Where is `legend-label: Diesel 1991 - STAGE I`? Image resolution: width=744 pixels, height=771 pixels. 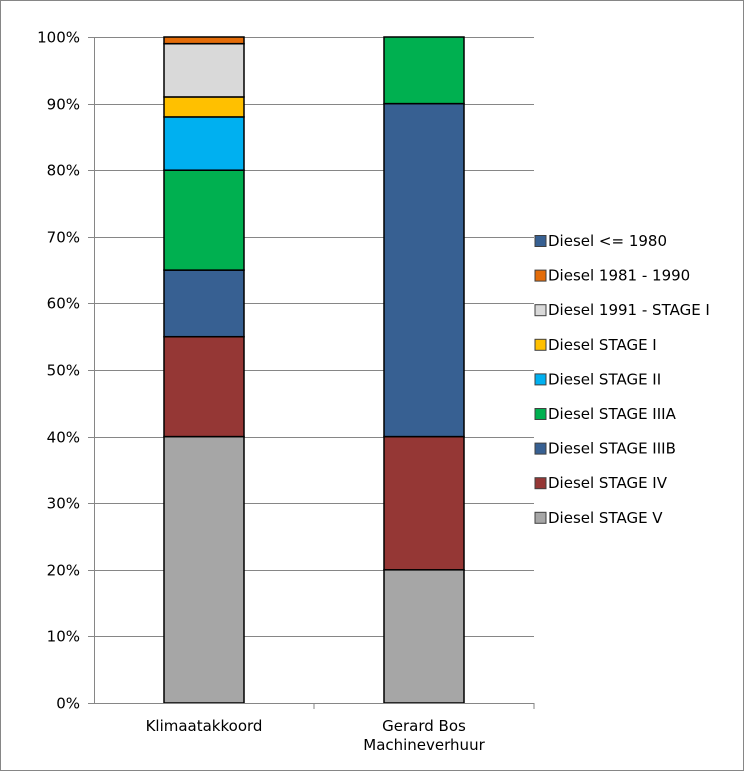 legend-label: Diesel 1991 - STAGE I is located at coordinates (629, 310).